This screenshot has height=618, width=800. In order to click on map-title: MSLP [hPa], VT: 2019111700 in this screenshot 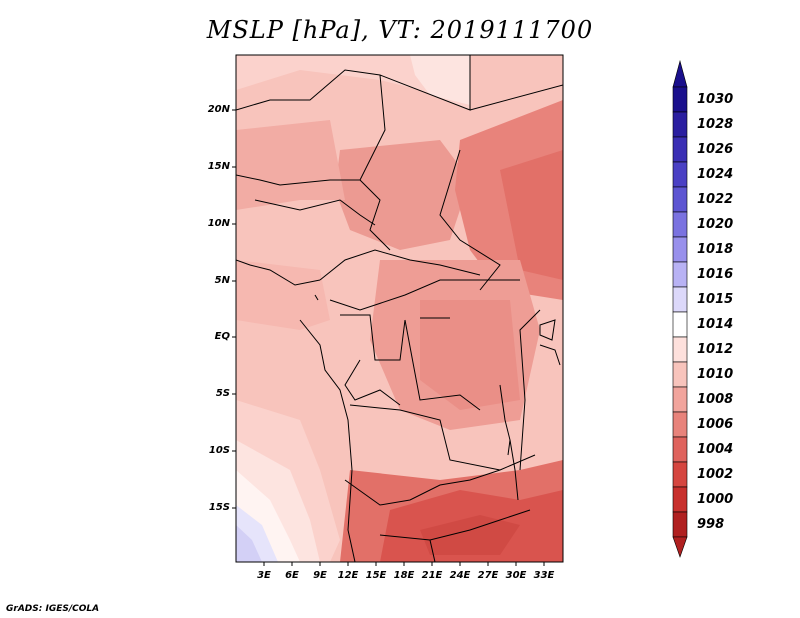, I will do `click(400, 30)`.